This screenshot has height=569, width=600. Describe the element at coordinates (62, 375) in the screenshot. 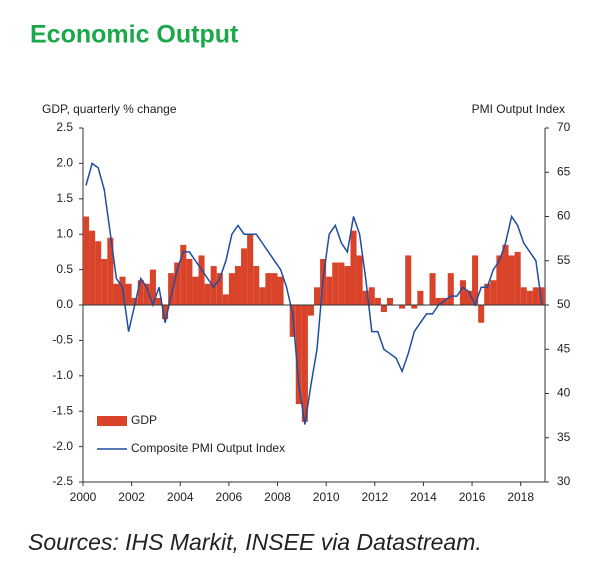

I see `y-tick-label: -1.0` at that location.